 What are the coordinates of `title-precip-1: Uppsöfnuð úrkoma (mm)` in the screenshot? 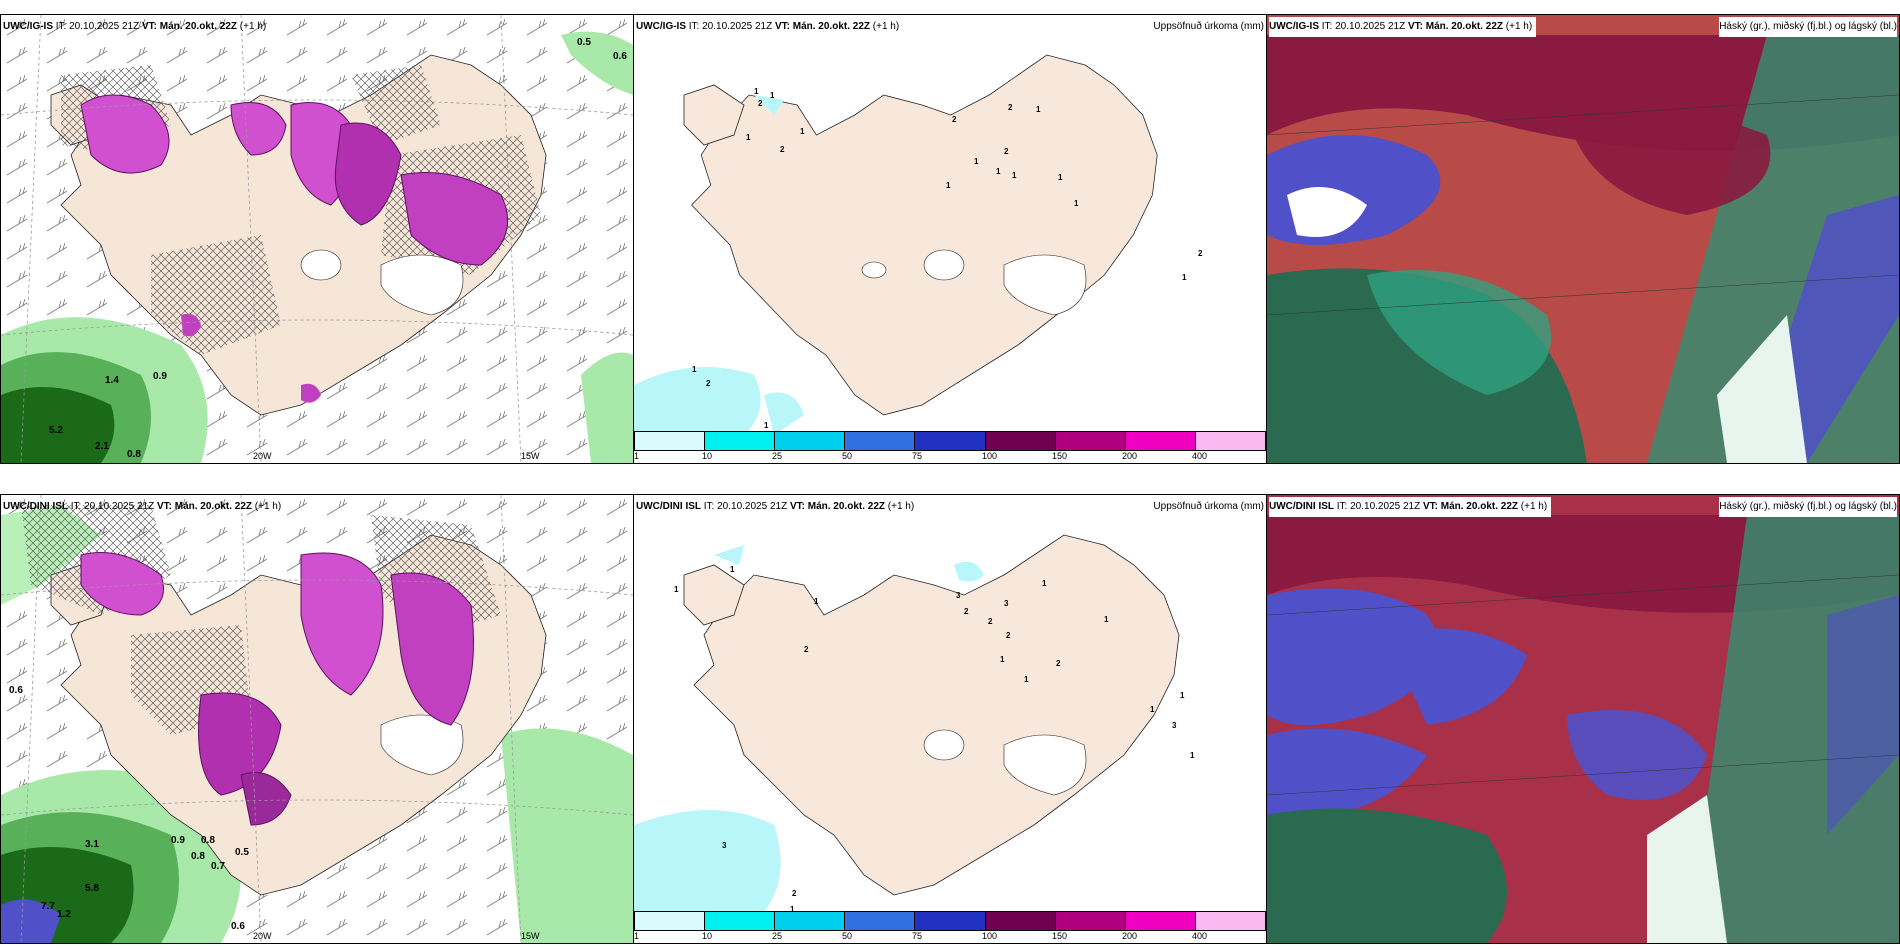 It's located at (1208, 26).